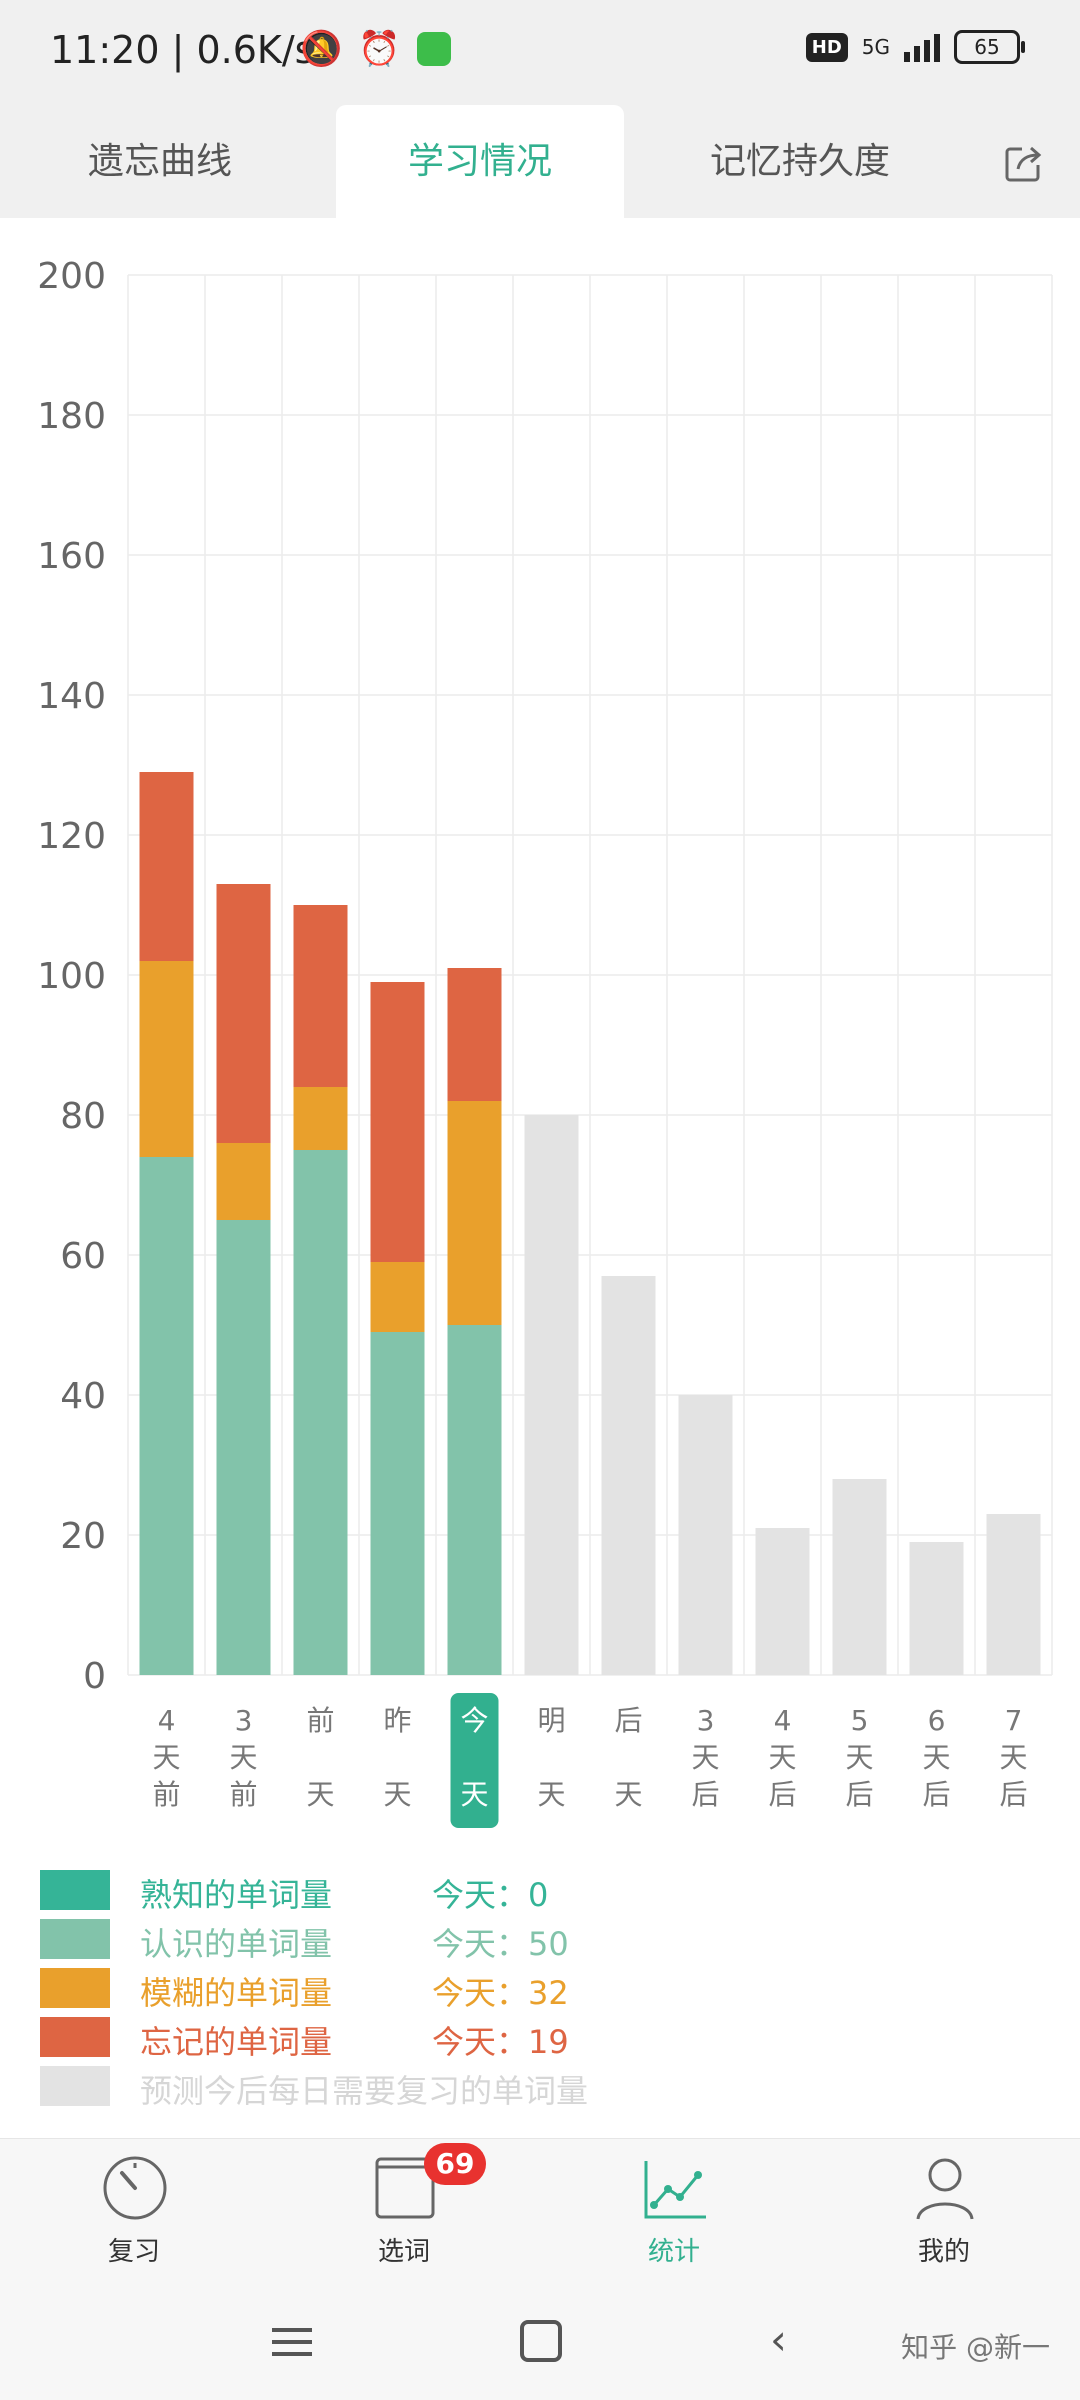  I want to click on legend-label: 模糊的单词量, so click(236, 1993).